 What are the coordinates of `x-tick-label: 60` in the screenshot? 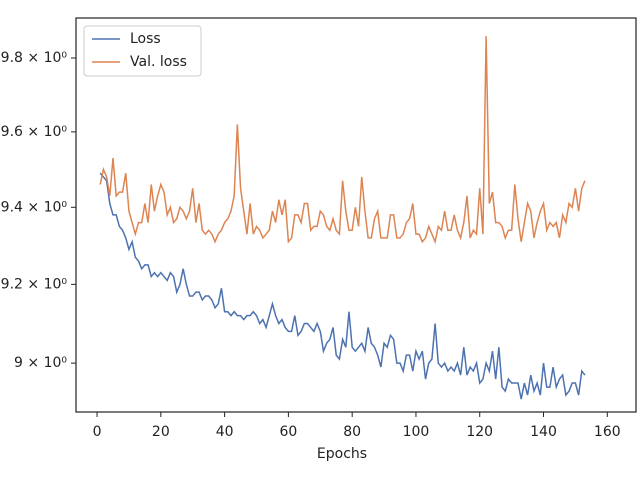 It's located at (288, 432).